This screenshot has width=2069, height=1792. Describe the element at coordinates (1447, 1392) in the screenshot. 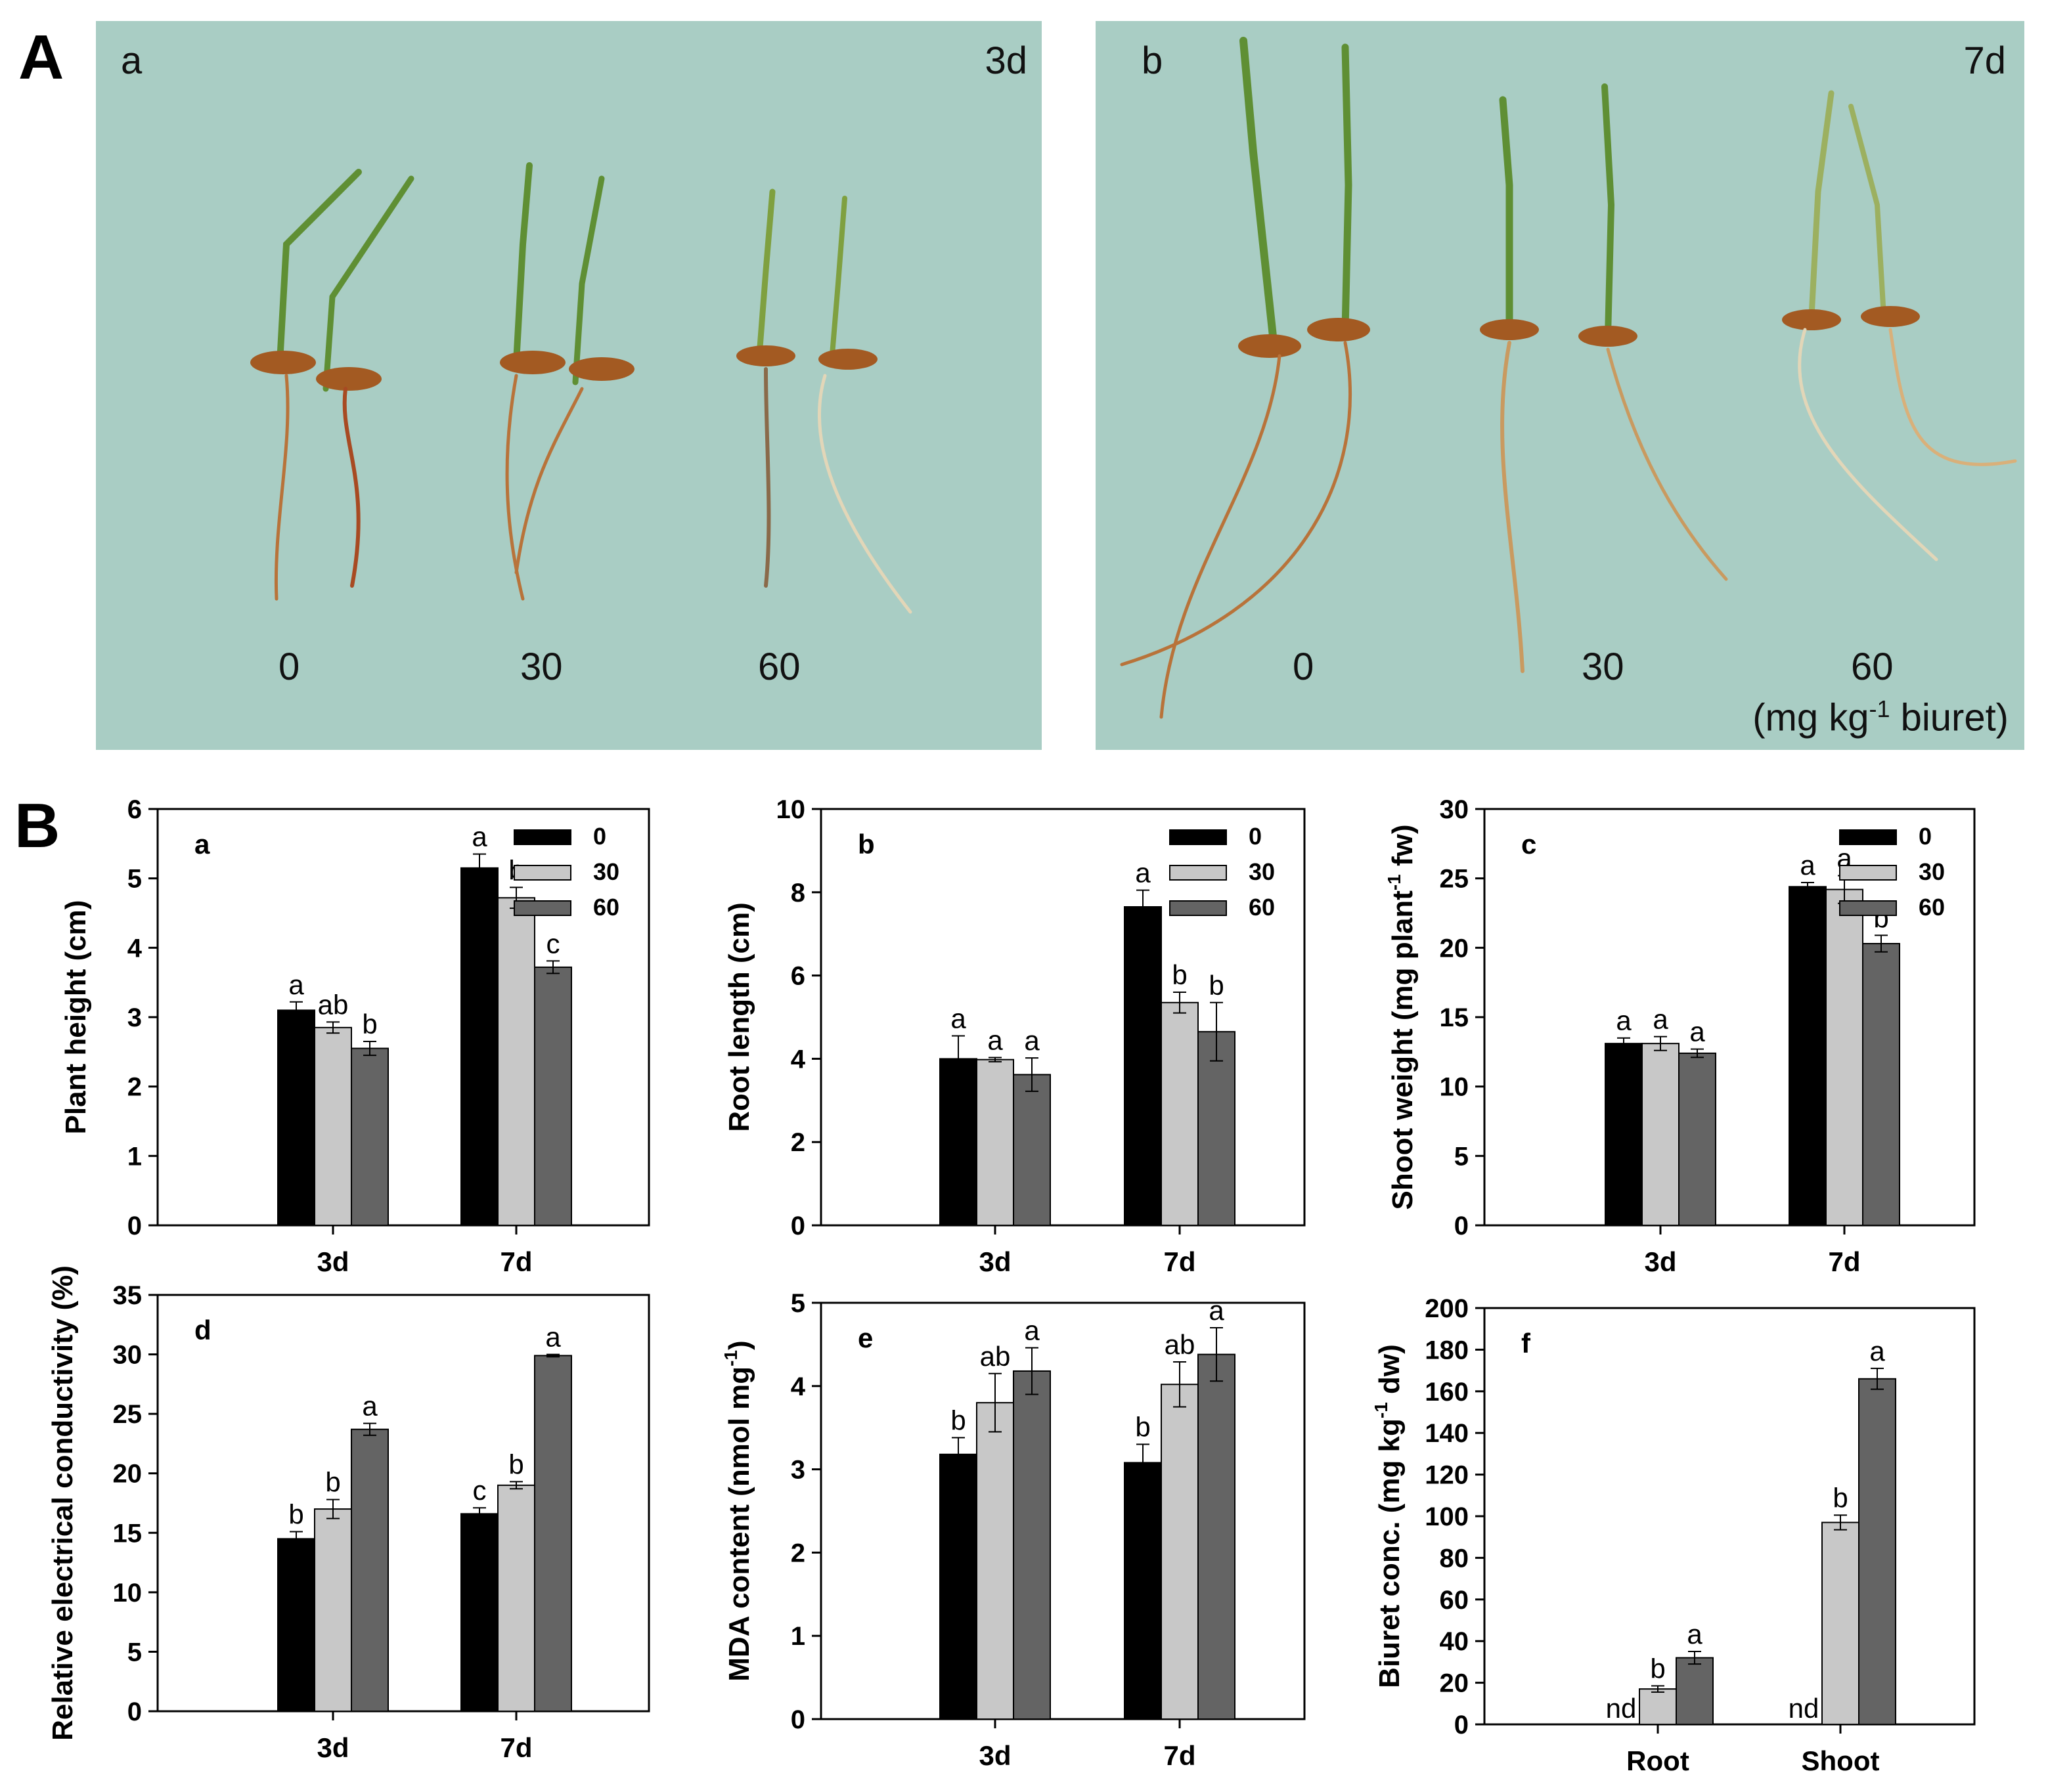

I see `chart-f-ytick-label: 160` at that location.